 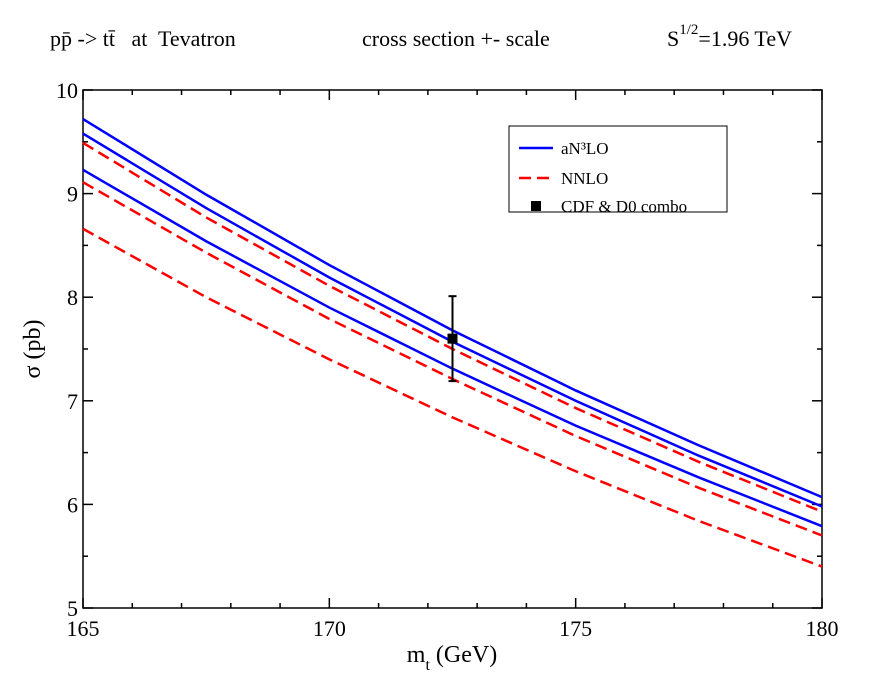 I want to click on legend-marker, so click(x=536, y=206).